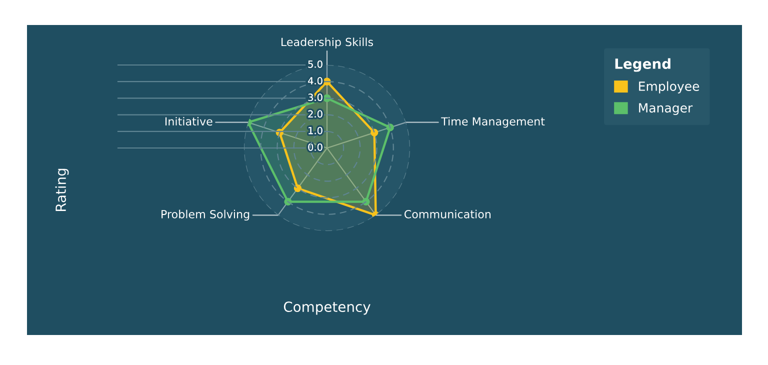  I want to click on legend-label: Employee, so click(669, 87).